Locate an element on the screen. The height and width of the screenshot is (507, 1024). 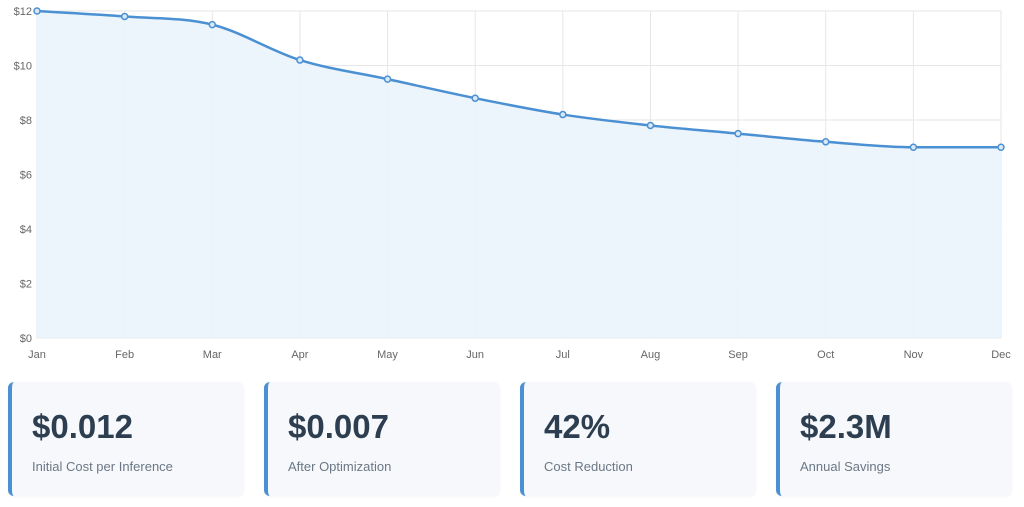
y-tick-label: $0 is located at coordinates (26, 339).